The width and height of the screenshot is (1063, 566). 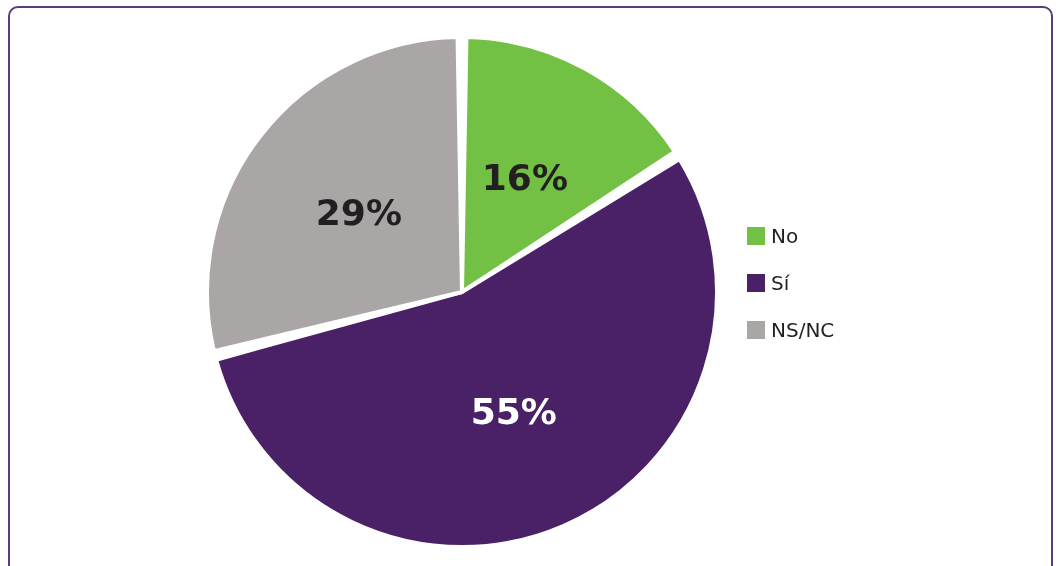 What do you see at coordinates (358, 212) in the screenshot?
I see `data-label: 29%` at bounding box center [358, 212].